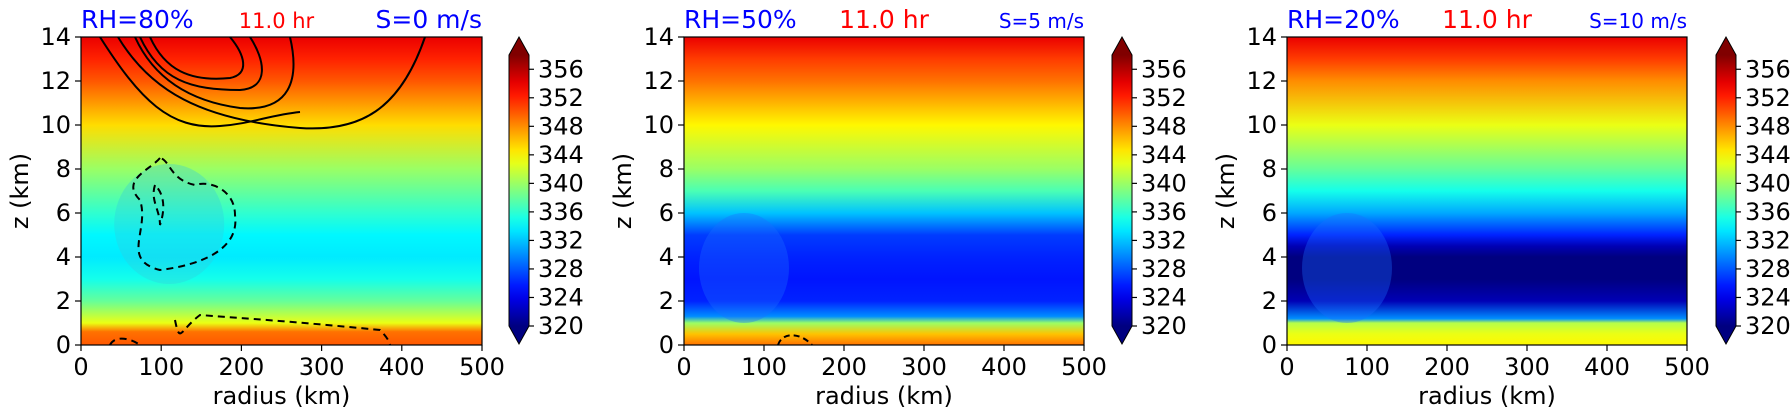 The image size is (1792, 418). What do you see at coordinates (1638, 21) in the screenshot?
I see `title-right: S=10 m/s` at bounding box center [1638, 21].